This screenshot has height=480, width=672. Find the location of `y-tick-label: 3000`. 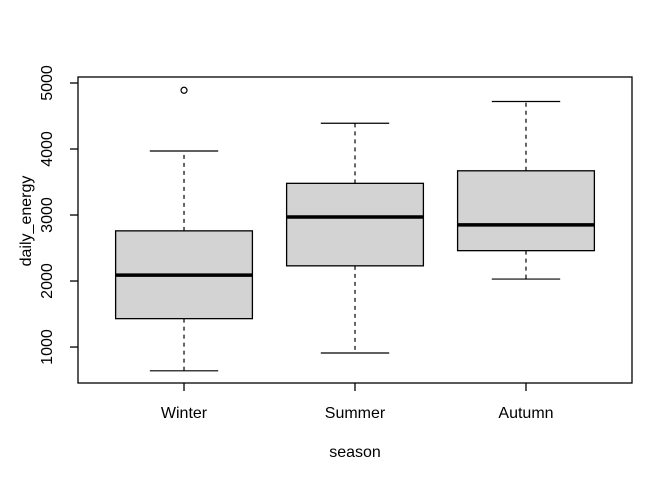

y-tick-label: 3000 is located at coordinates (47, 215).